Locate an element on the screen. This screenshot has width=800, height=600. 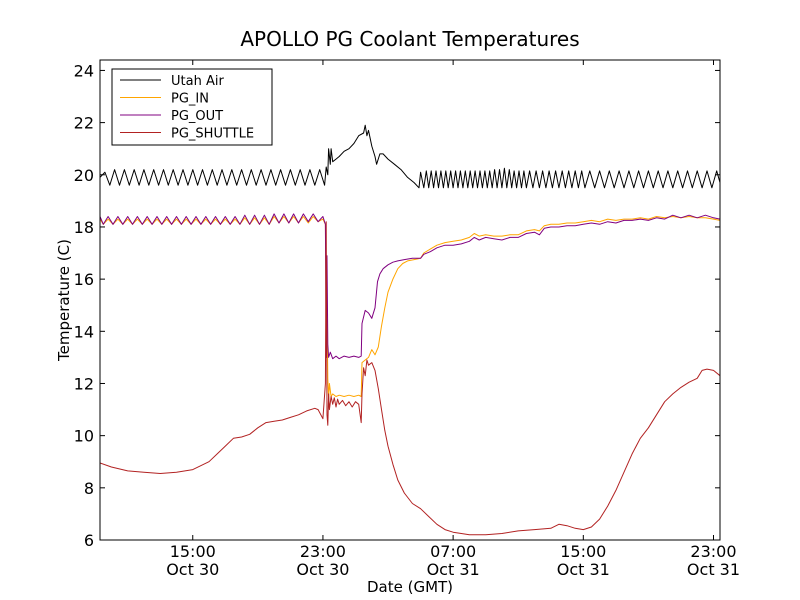
y-tick-label: 18 is located at coordinates (84, 227).